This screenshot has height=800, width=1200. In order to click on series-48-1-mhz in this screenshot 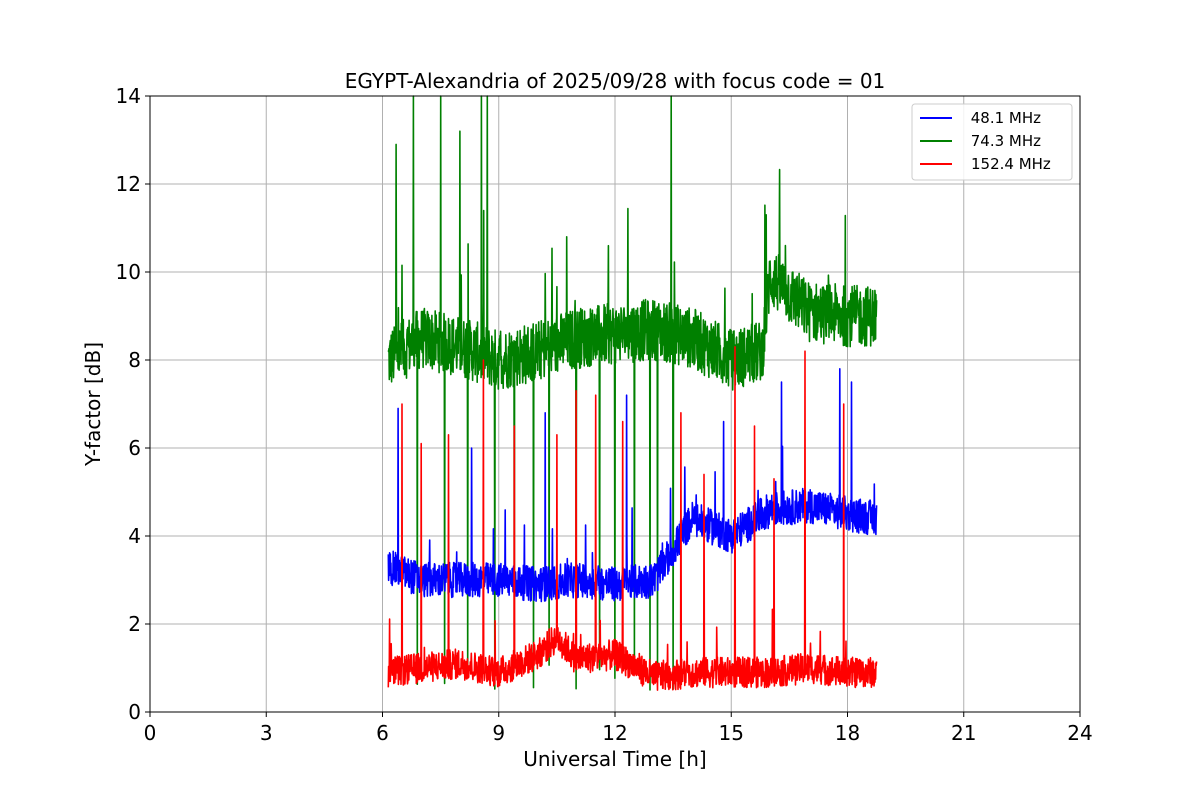, I will do `click(632, 485)`.